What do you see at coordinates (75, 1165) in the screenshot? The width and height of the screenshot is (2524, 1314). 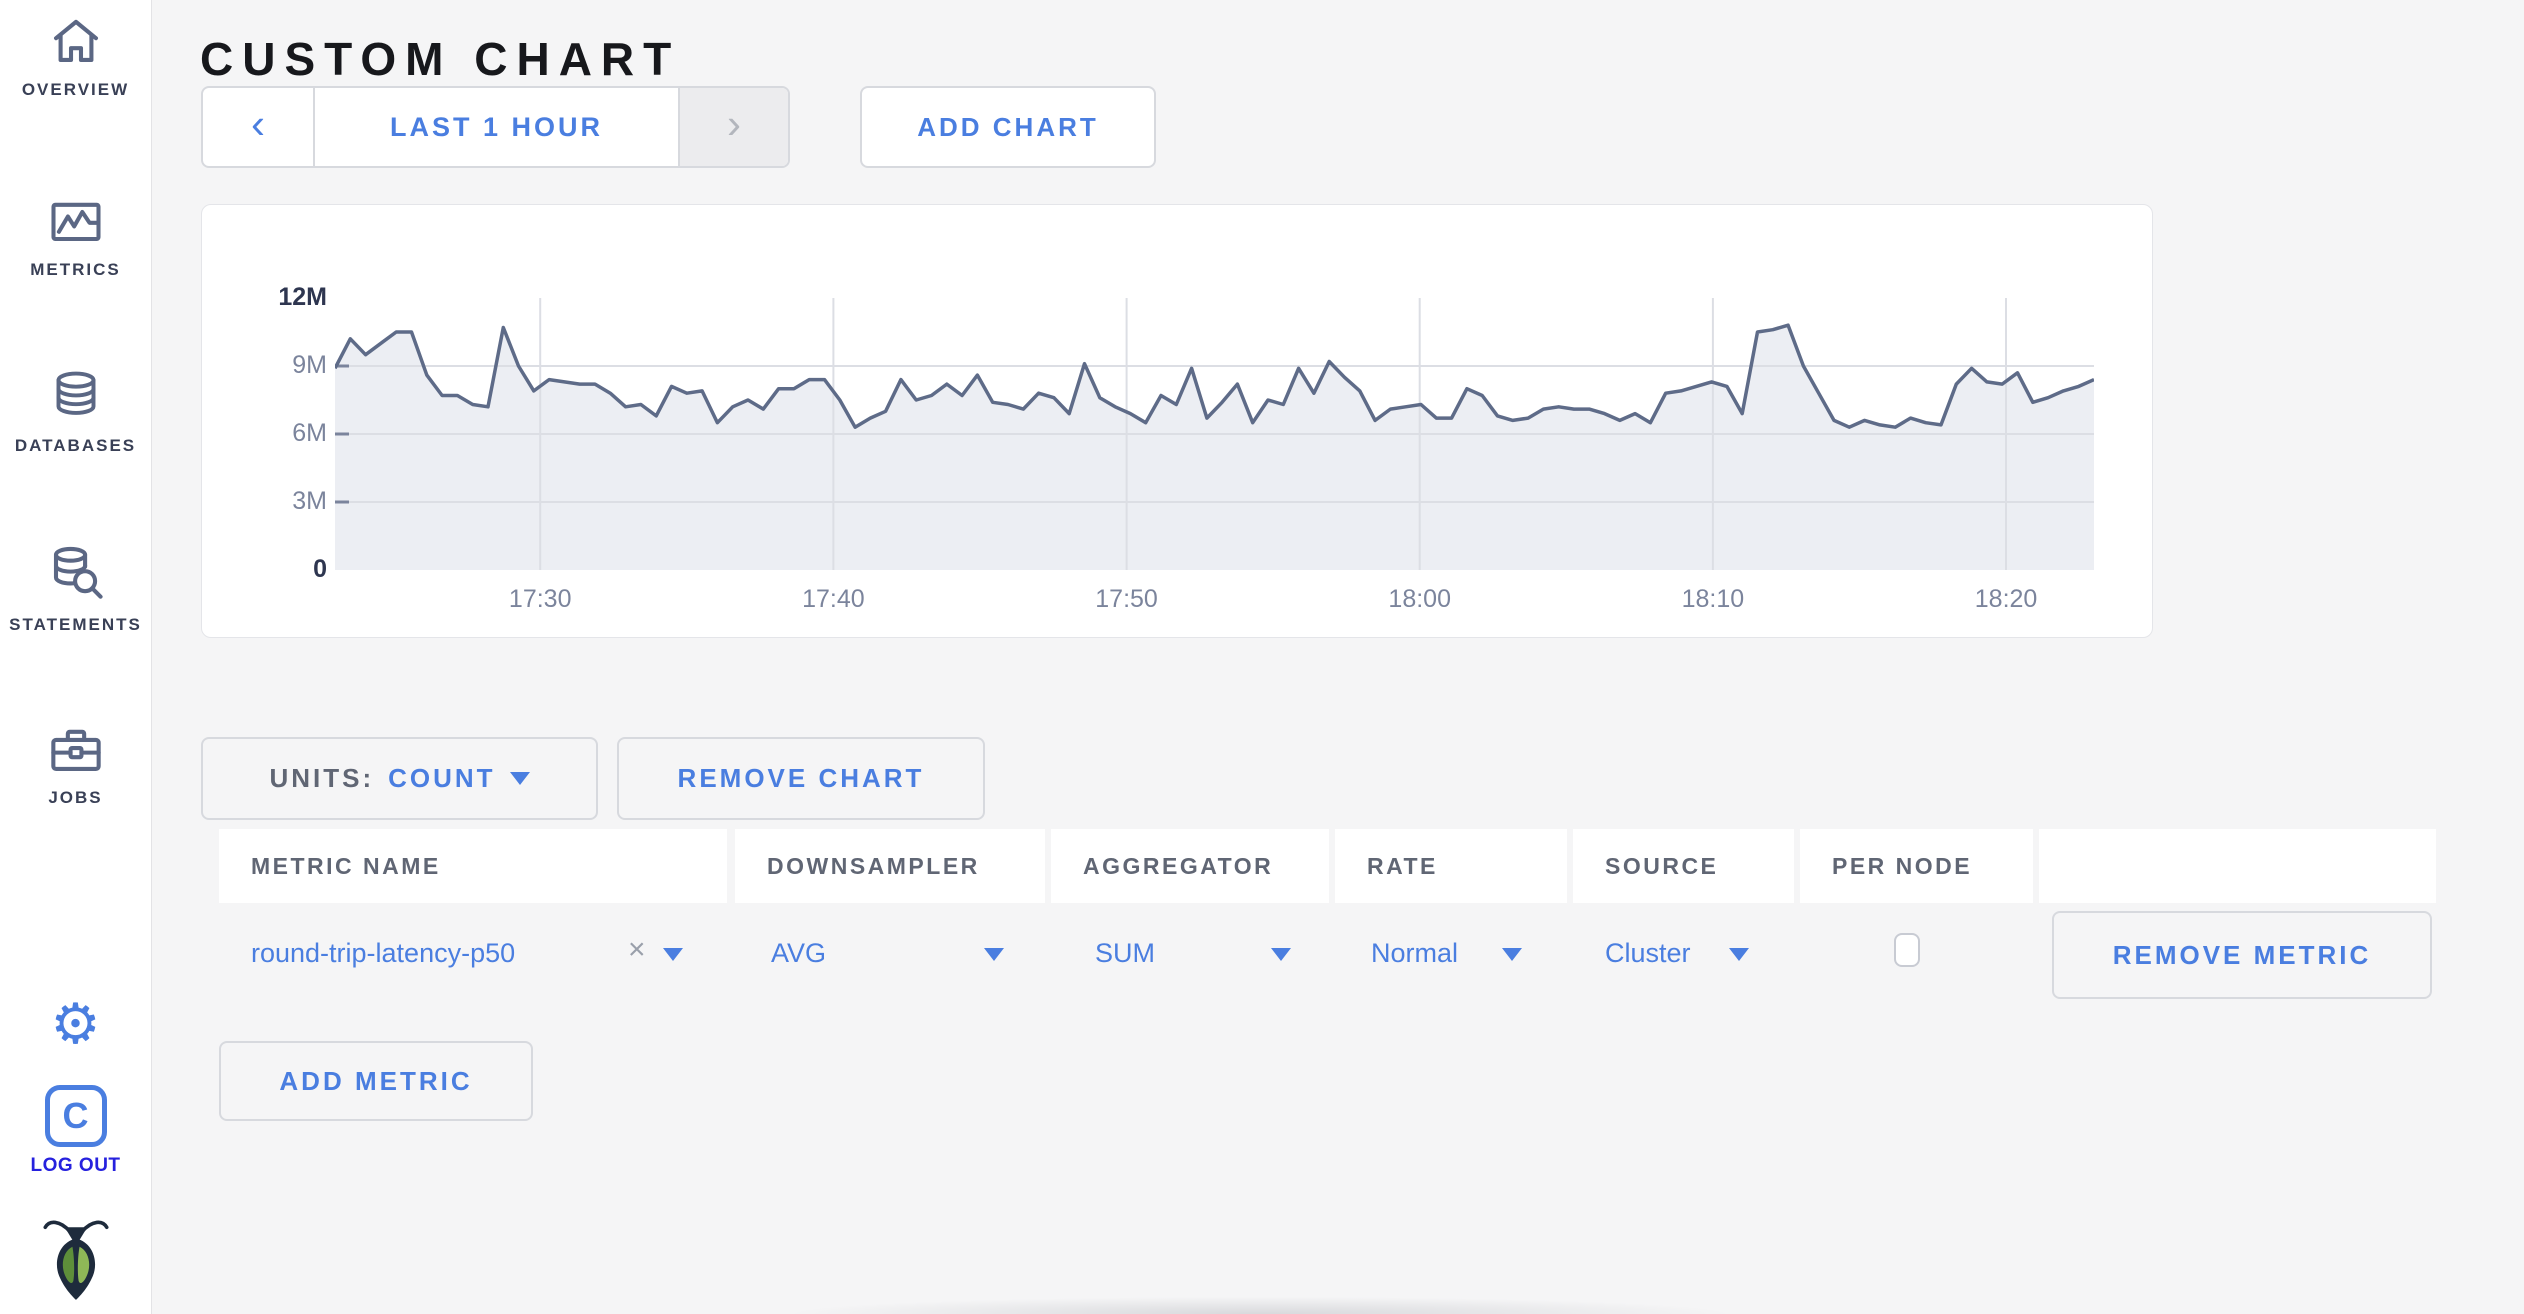 I see `logout-label: LOG OUT` at bounding box center [75, 1165].